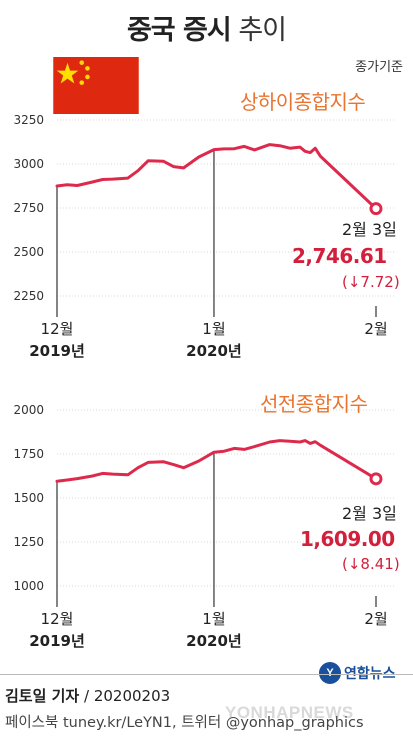 This screenshot has width=413, height=750. Describe the element at coordinates (28, 498) in the screenshot. I see `y-tick-label: 1500` at that location.